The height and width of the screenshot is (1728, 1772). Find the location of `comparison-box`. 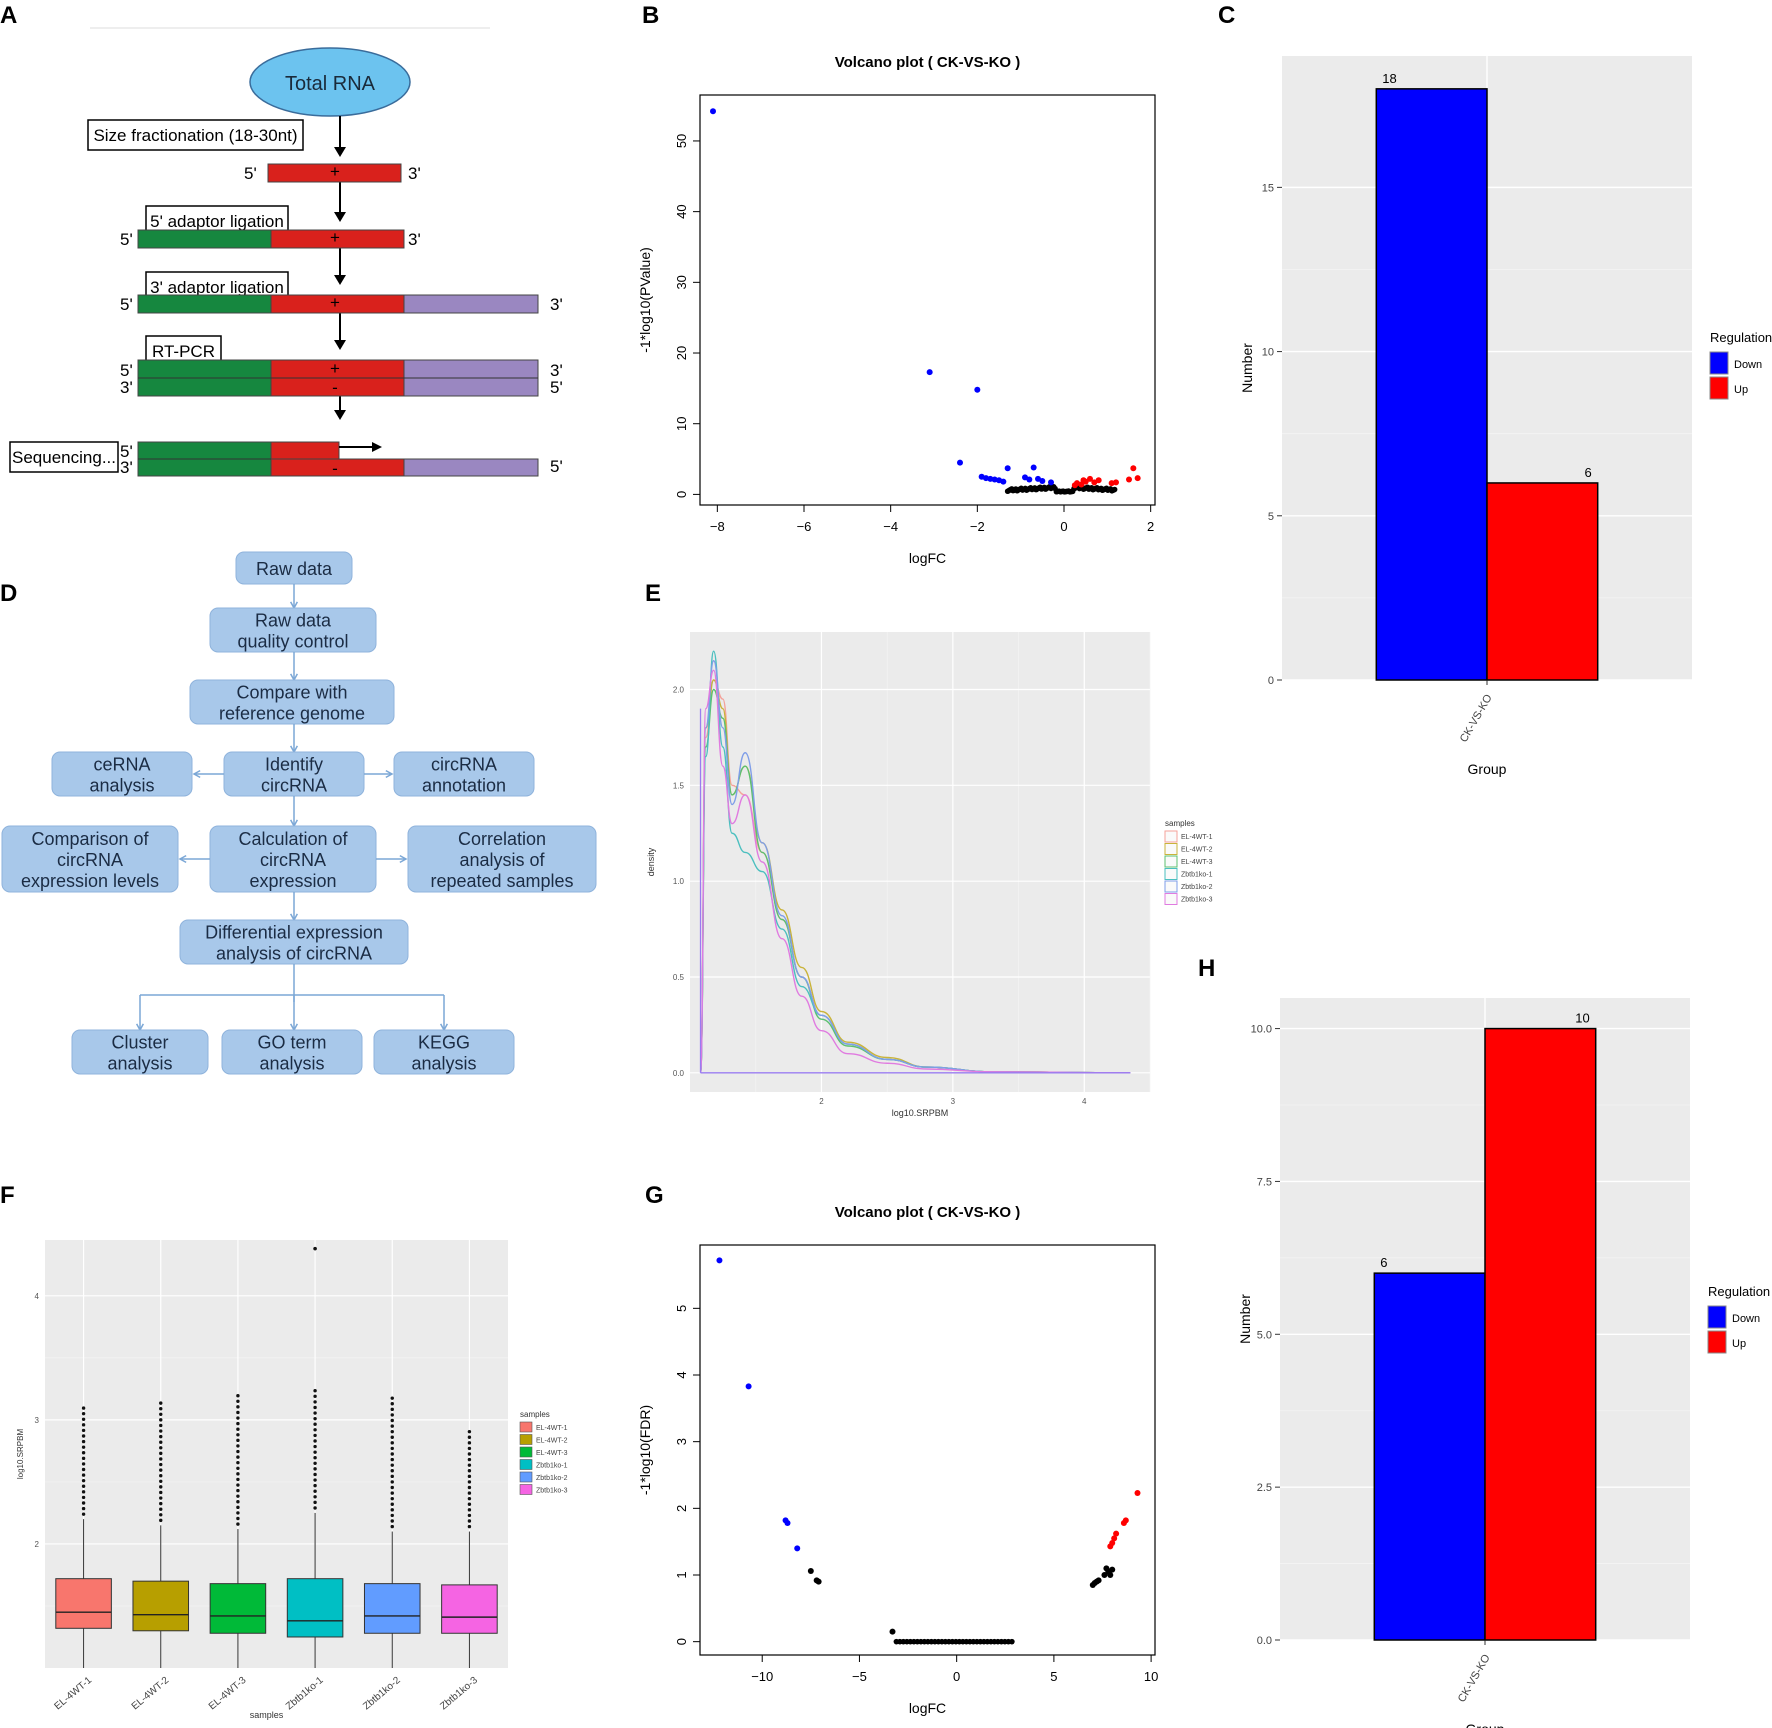

comparison-box is located at coordinates (90, 859).